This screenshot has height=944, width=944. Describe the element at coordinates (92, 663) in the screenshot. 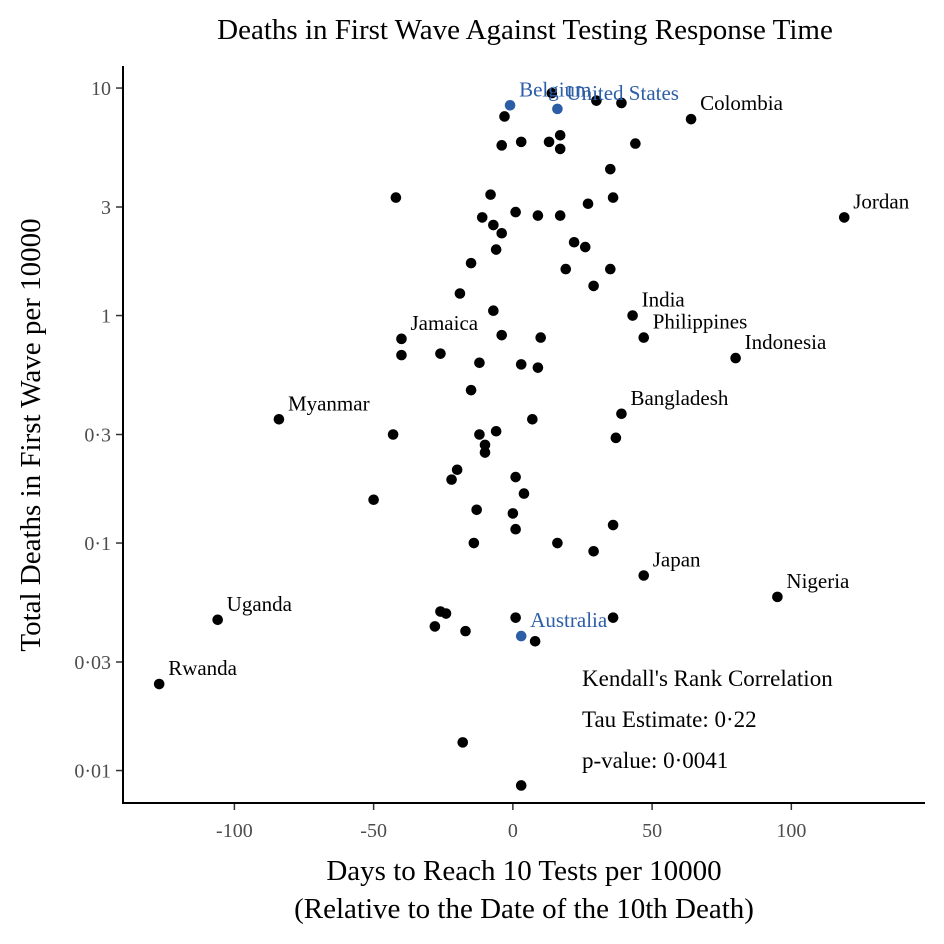

I see `y-tick-label: 0·03` at that location.